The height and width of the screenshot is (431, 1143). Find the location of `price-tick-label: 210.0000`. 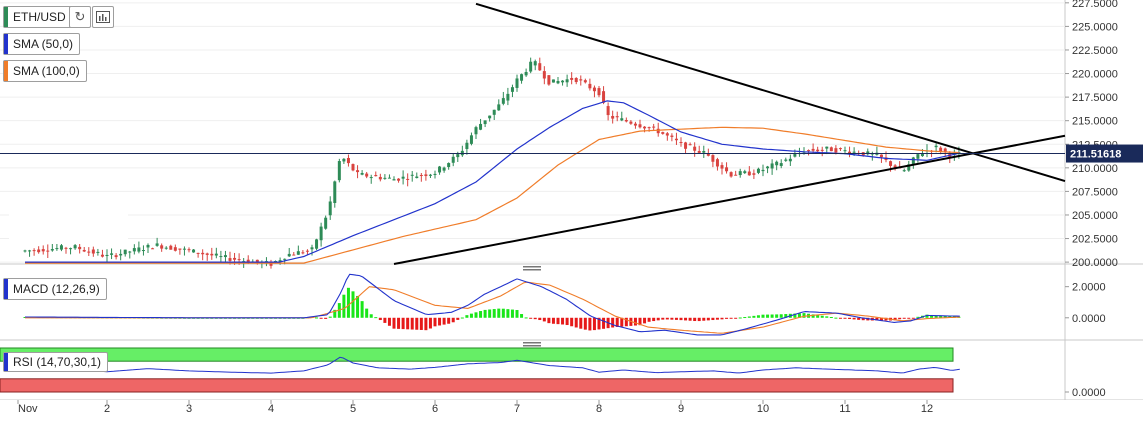

price-tick-label: 210.0000 is located at coordinates (1095, 169).